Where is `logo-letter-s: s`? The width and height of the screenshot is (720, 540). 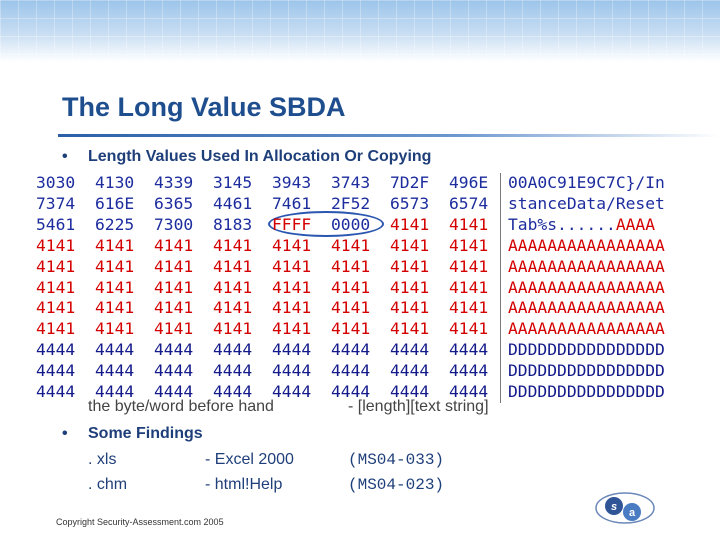
logo-letter-s: s is located at coordinates (614, 507).